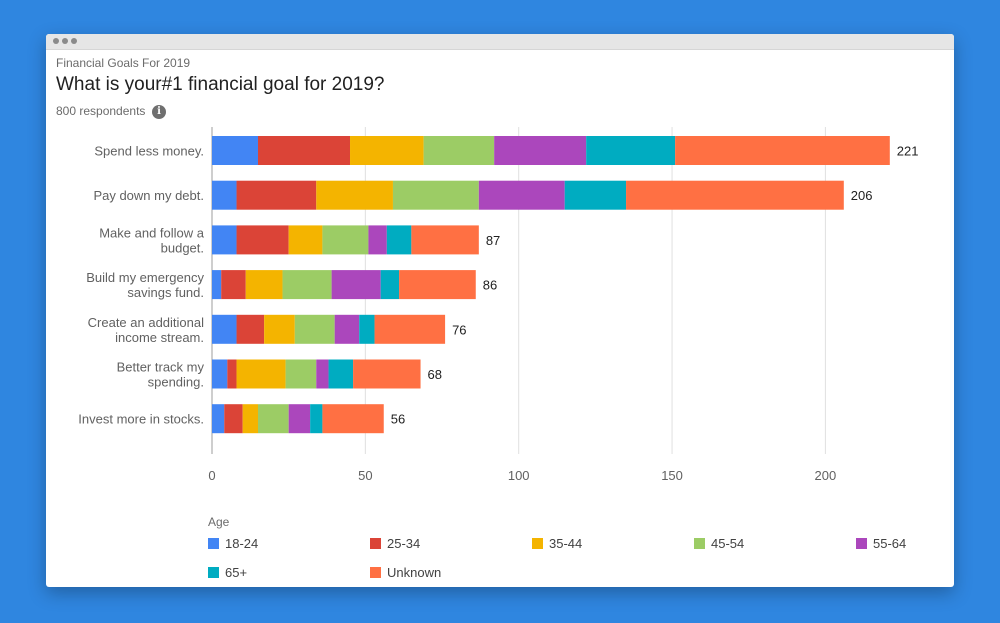 The image size is (1000, 623). I want to click on bar-total-label: 87, so click(493, 240).